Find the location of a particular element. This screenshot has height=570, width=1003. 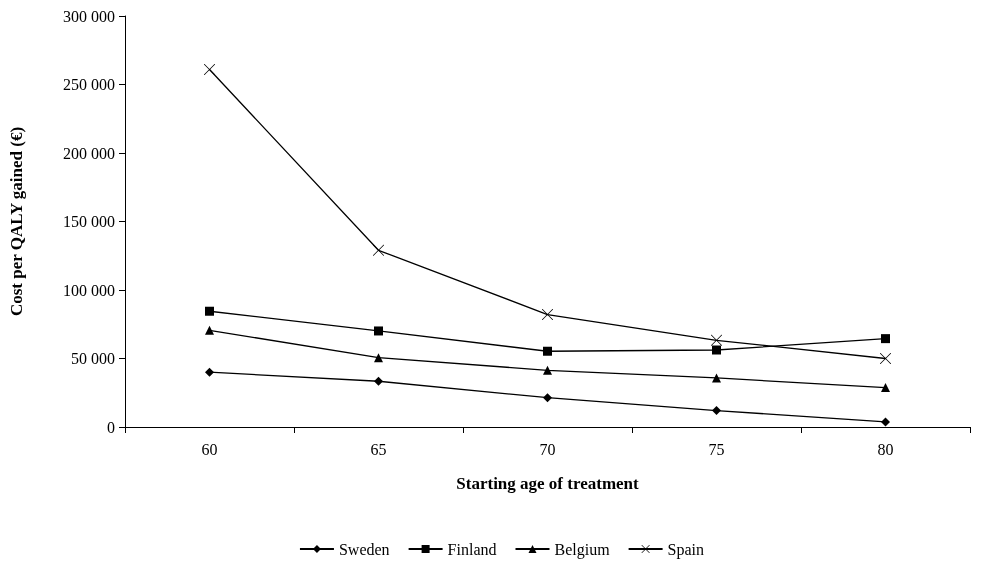

y-tick-label: 200 000 is located at coordinates (89, 153).